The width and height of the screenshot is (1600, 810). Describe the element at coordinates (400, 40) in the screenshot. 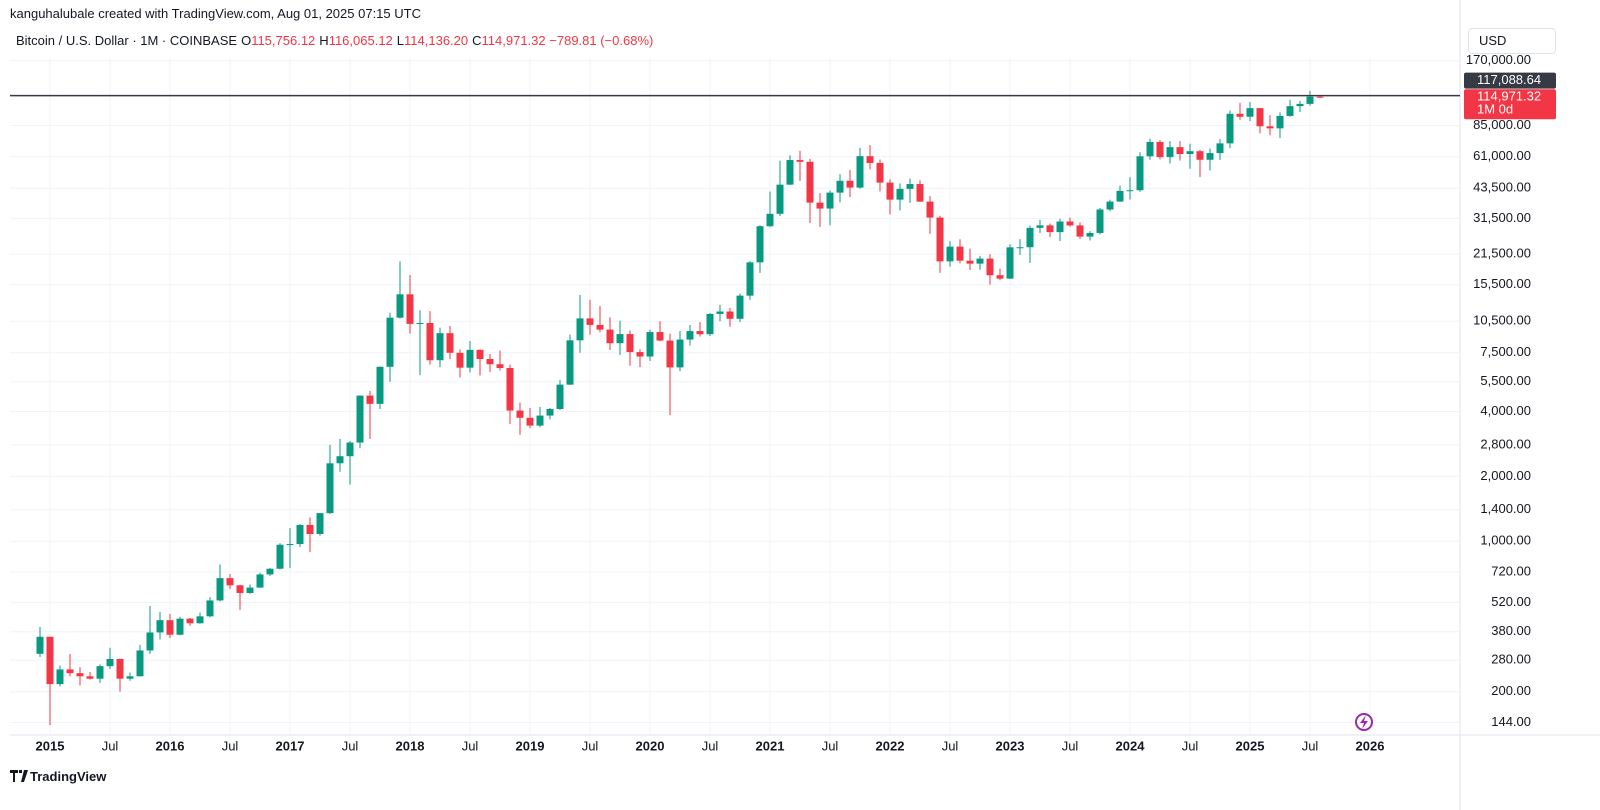

I see `ohlc-key: L` at that location.